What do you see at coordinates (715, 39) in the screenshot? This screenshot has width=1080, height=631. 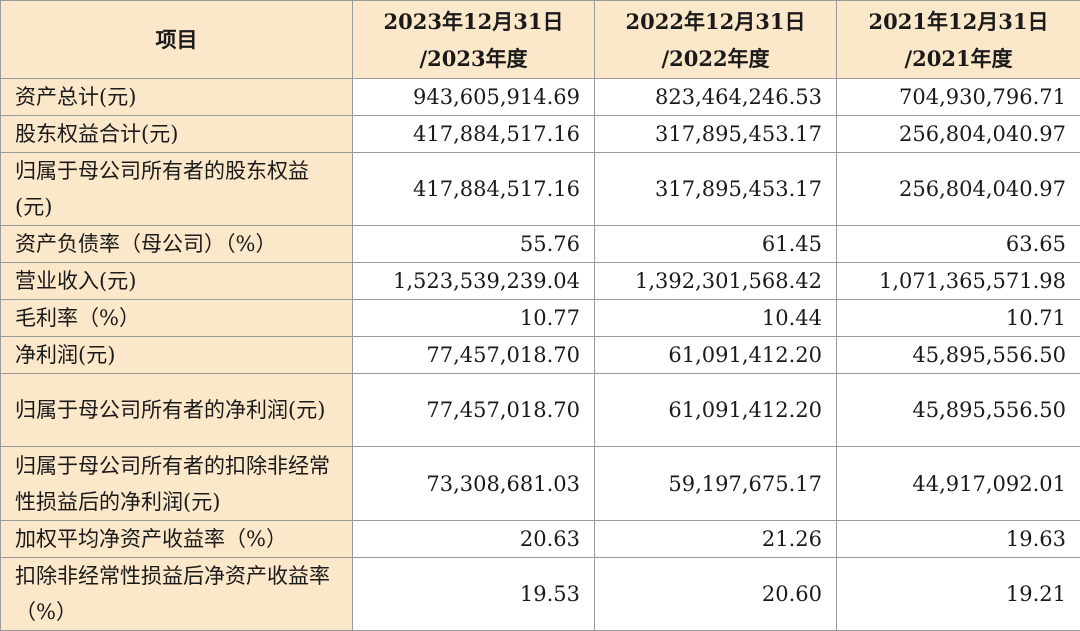 I see `header-2022: 2022年12月31日 /2022年度` at bounding box center [715, 39].